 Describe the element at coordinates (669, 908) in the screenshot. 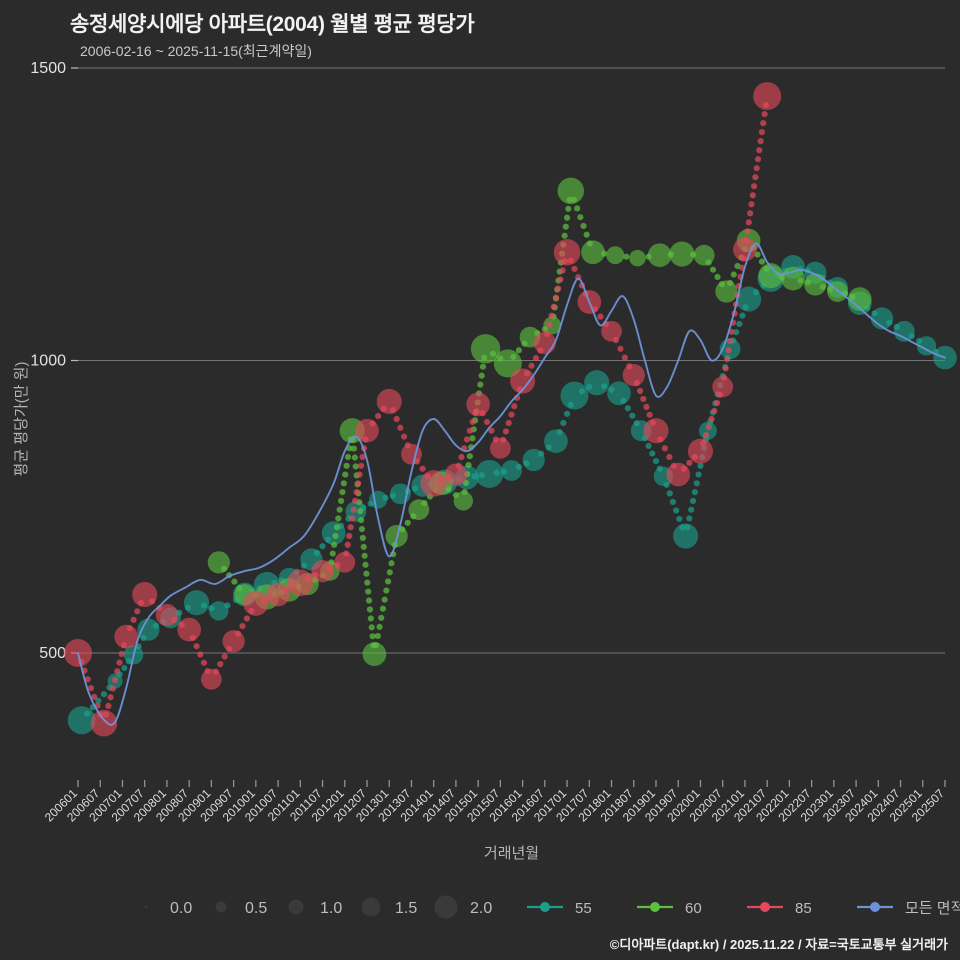

I see `legend-series-60: 60` at that location.